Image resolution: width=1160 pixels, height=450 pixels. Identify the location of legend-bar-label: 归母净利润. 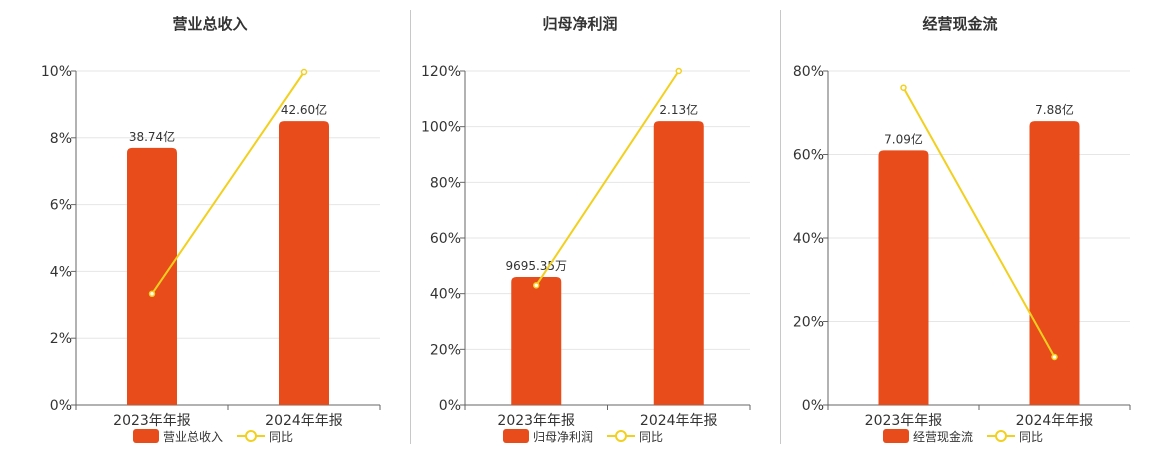
(563, 437).